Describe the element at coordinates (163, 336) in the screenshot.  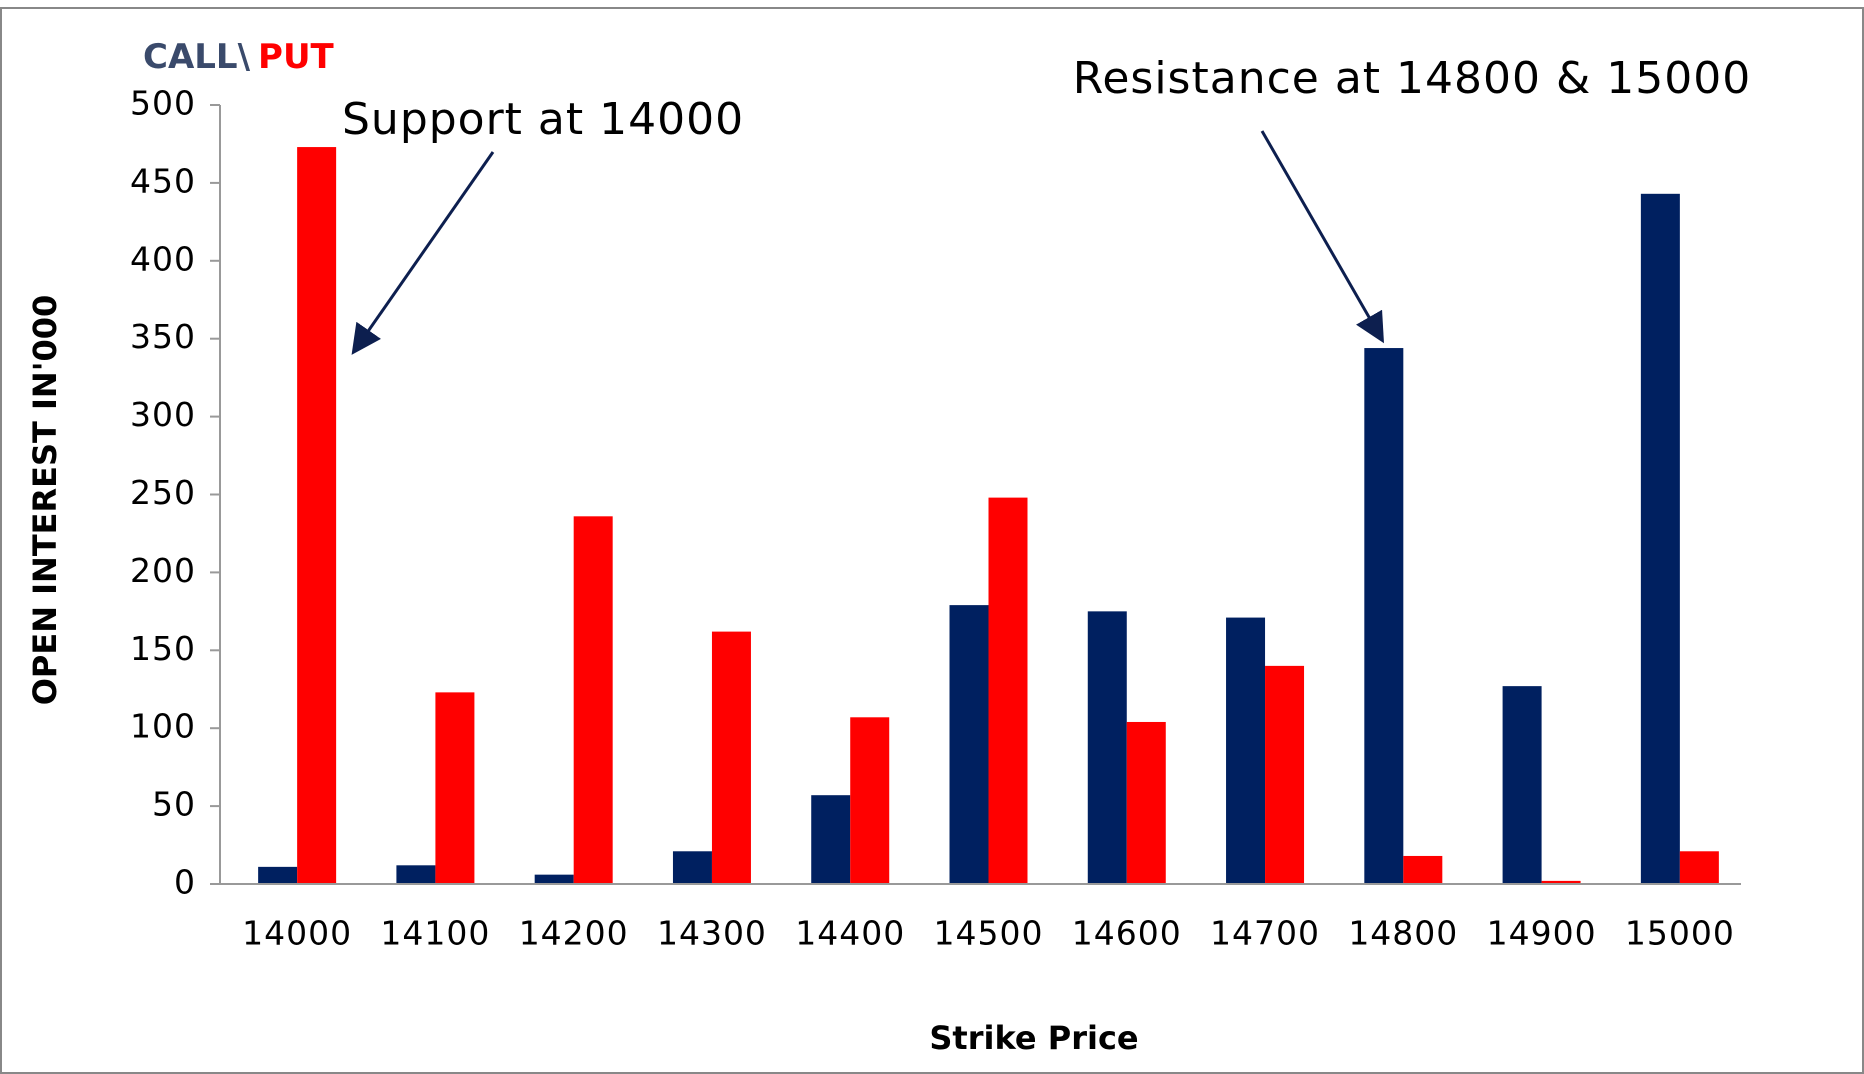
I see `y-tick-label: 350` at that location.